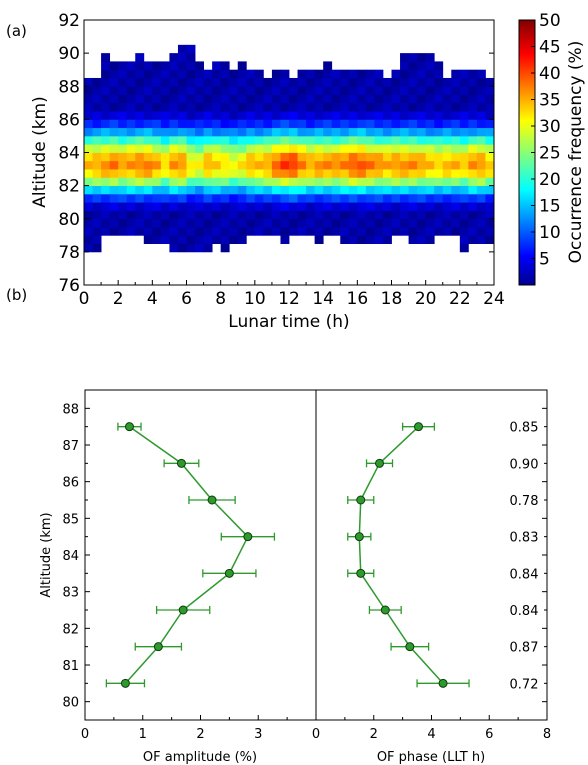 This screenshot has height=765, width=588. What do you see at coordinates (576, 152) in the screenshot?
I see `colorbar-title: Occurrence frequency (%)` at bounding box center [576, 152].